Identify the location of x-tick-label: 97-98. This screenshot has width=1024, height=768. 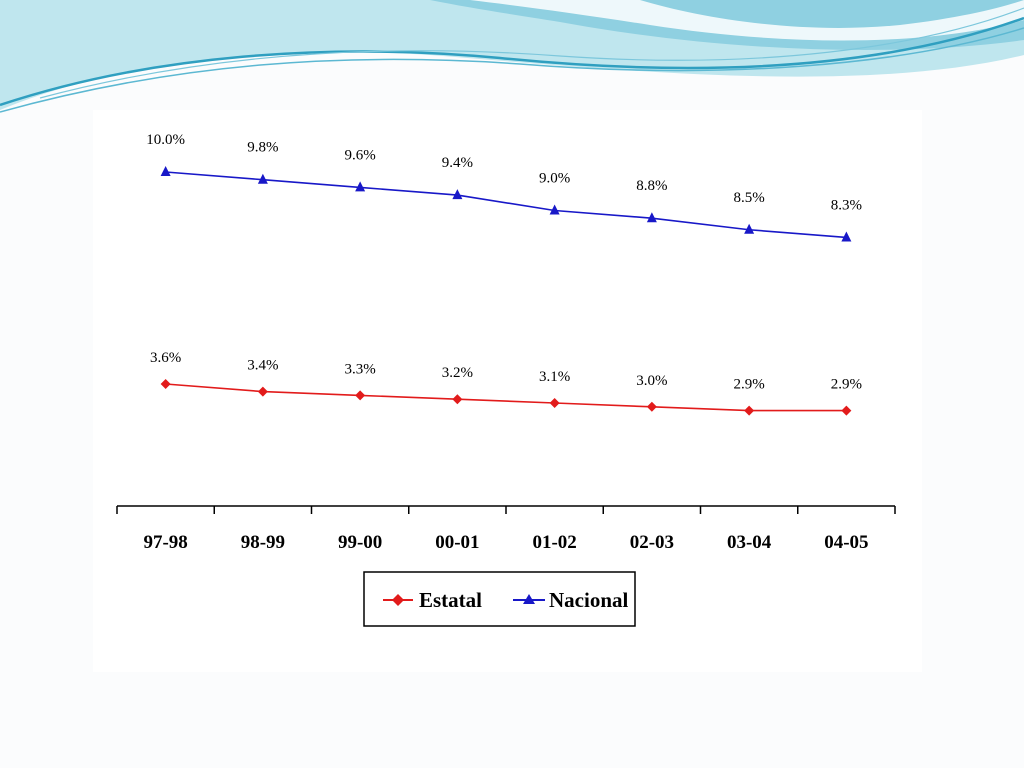
(165, 542).